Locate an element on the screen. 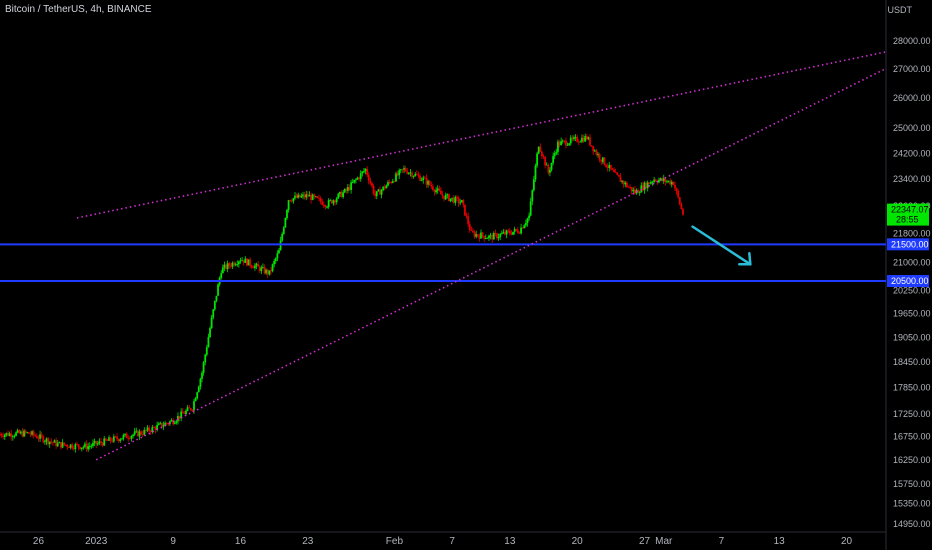 The height and width of the screenshot is (550, 932). down-arrow-shaft is located at coordinates (721, 245).